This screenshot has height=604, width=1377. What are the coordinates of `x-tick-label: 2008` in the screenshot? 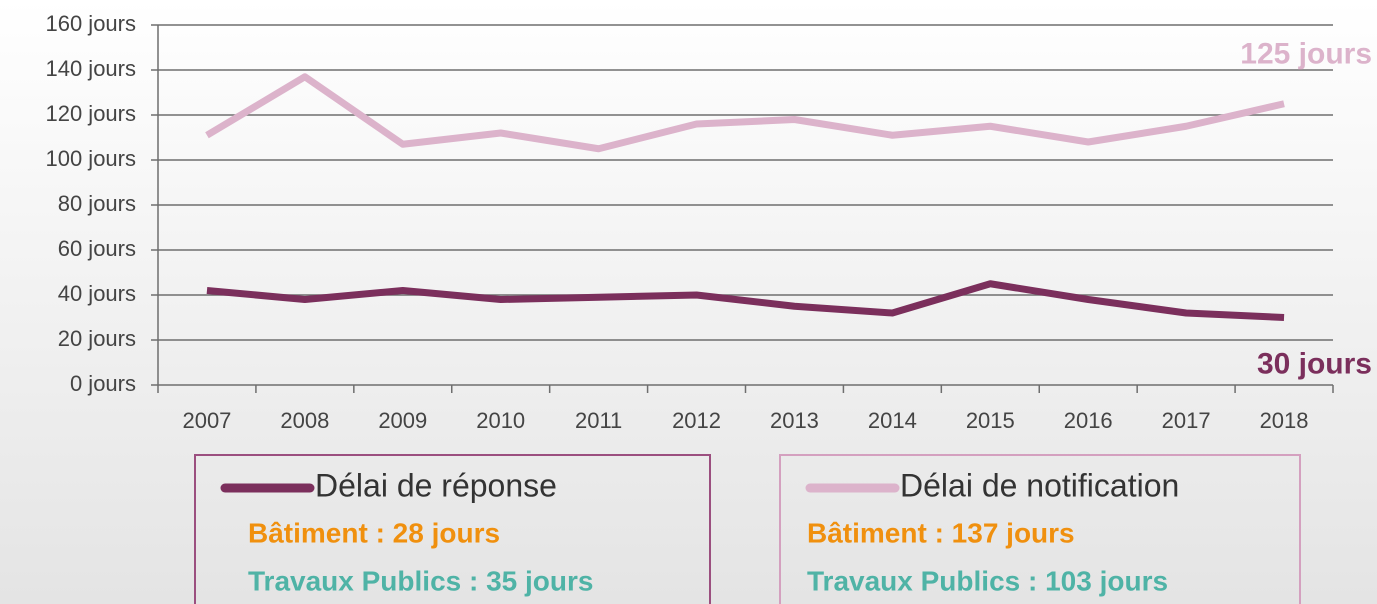 It's located at (304, 420).